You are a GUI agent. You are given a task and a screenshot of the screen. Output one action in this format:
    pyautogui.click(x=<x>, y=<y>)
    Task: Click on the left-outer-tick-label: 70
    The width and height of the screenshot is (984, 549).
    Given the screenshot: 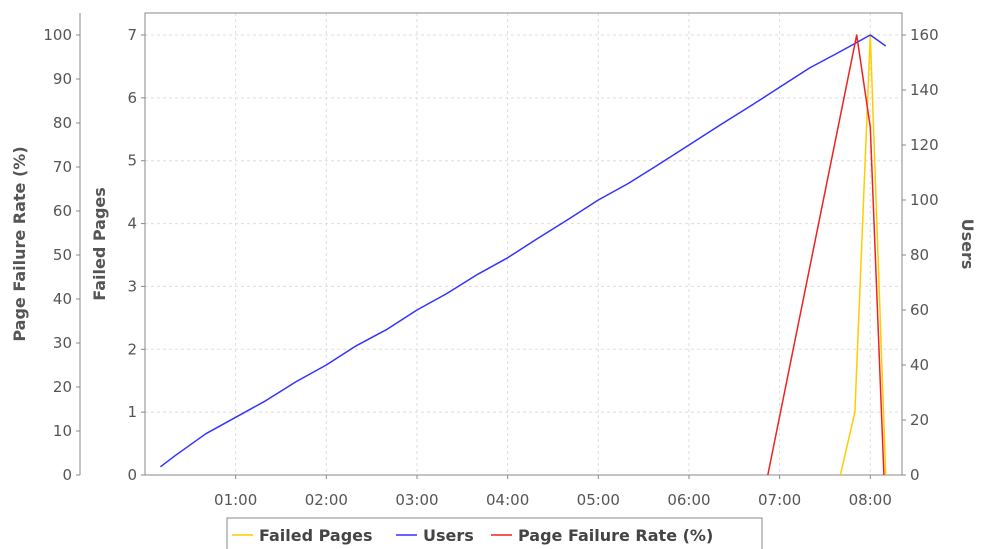 What is the action you would take?
    pyautogui.click(x=62, y=167)
    